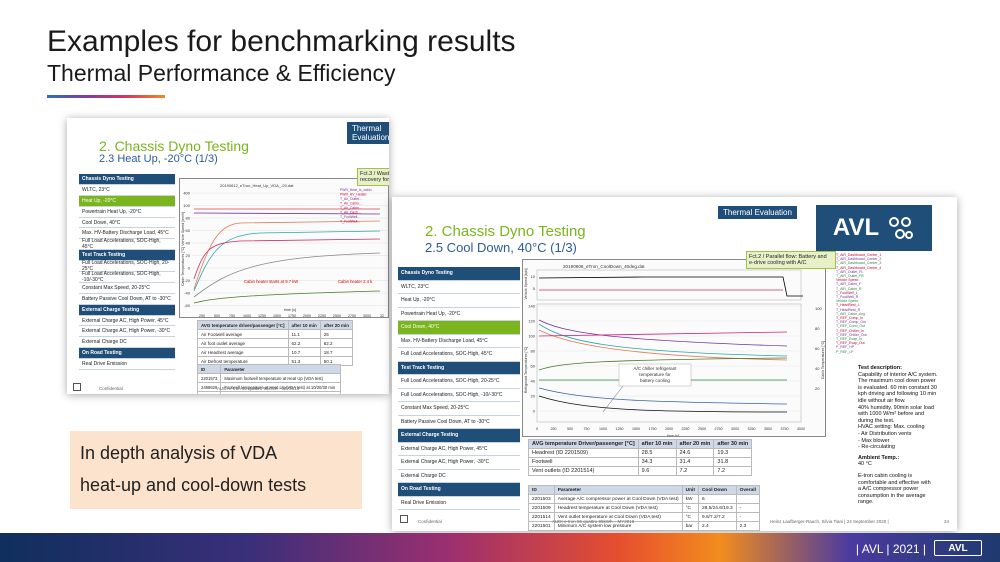 The image size is (1000, 562). I want to click on x-tick-label: 0, so click(537, 429).